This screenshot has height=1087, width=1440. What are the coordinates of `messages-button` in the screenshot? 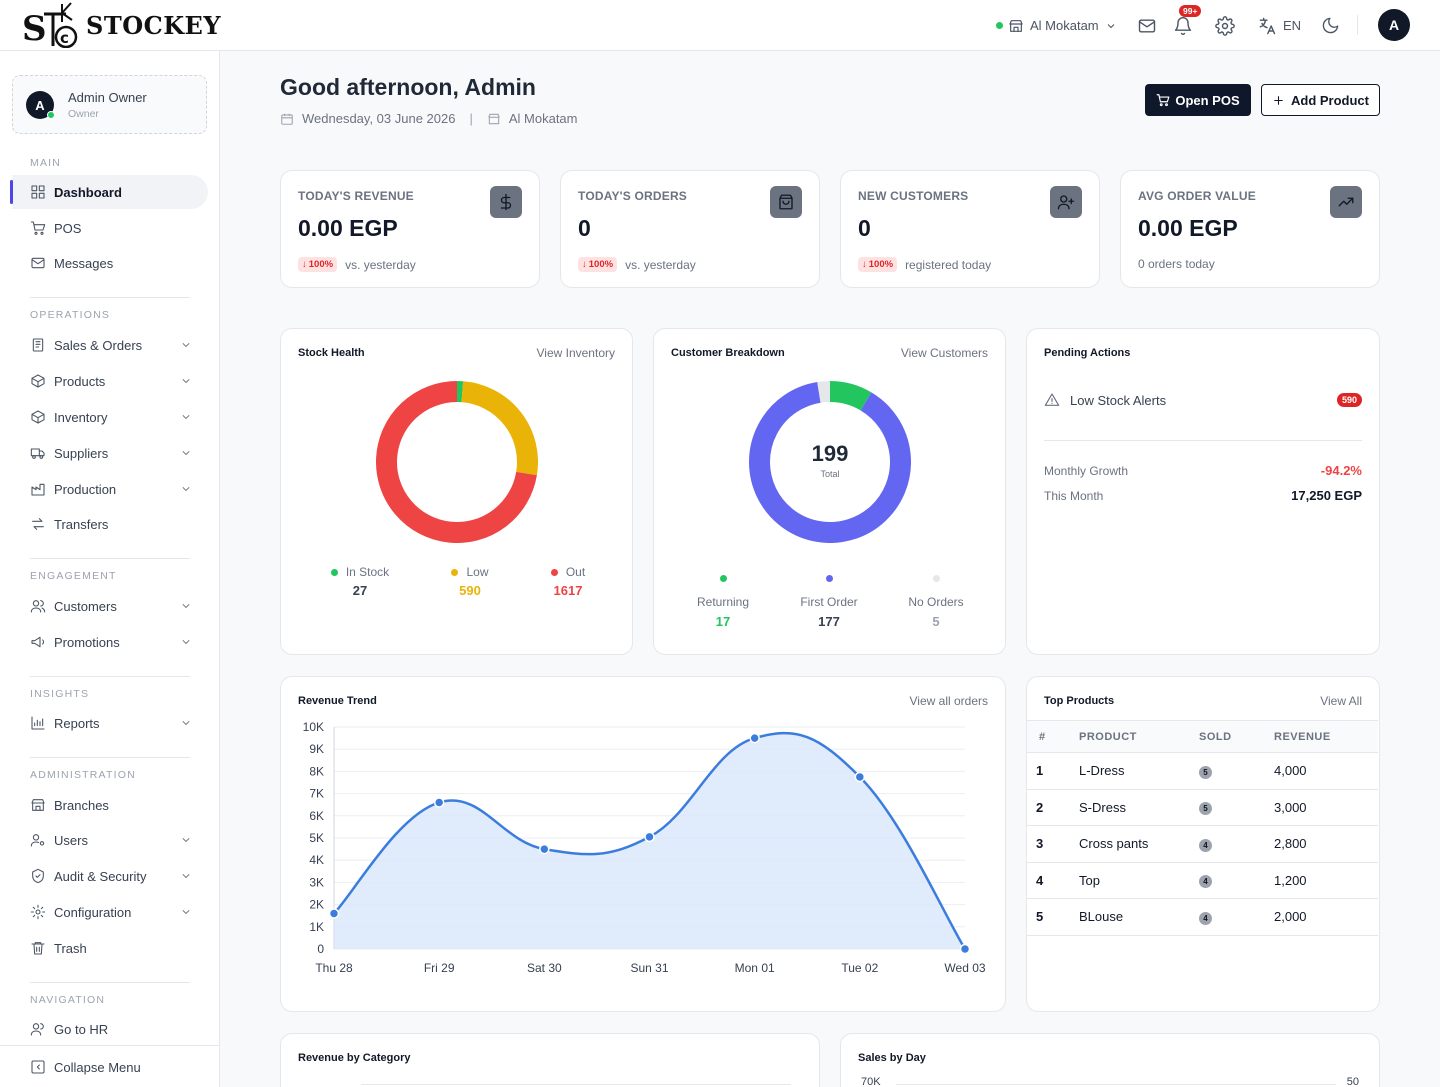 It's located at (1147, 25).